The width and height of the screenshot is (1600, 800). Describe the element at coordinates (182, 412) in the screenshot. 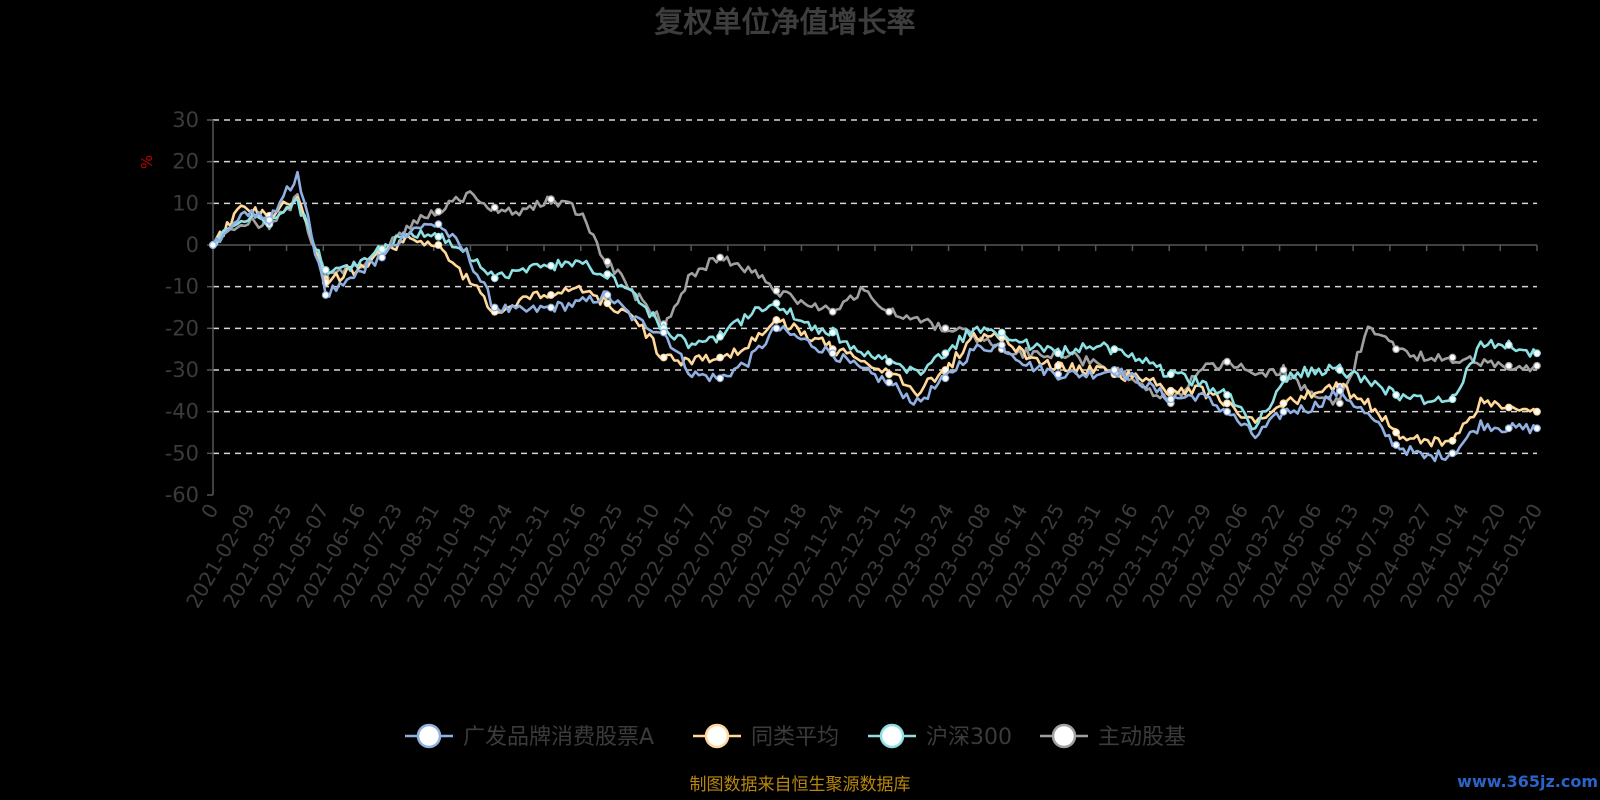

I see `y-tick-label: -40` at that location.